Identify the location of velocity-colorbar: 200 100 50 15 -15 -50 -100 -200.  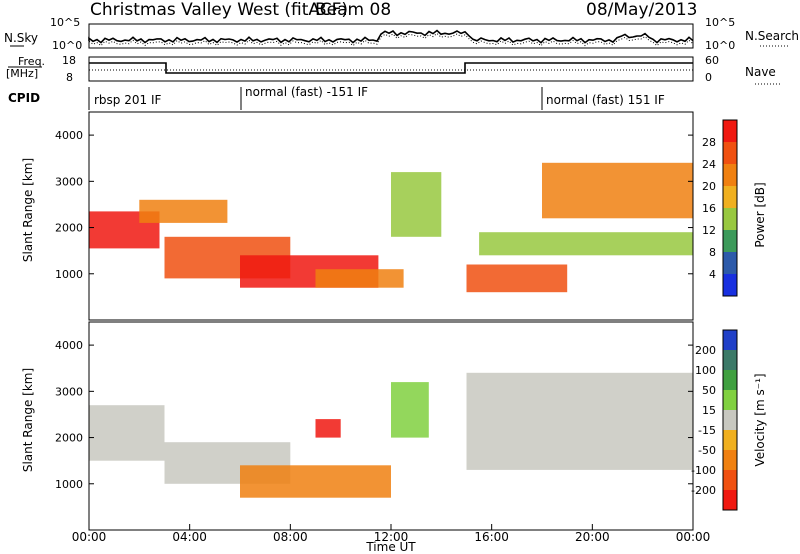
(714, 420).